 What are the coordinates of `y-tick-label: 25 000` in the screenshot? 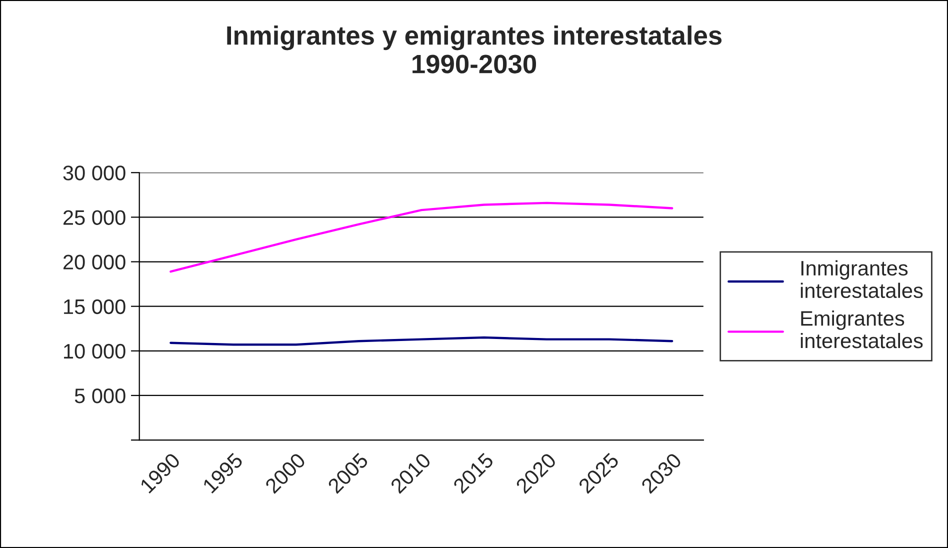 It's located at (94, 217).